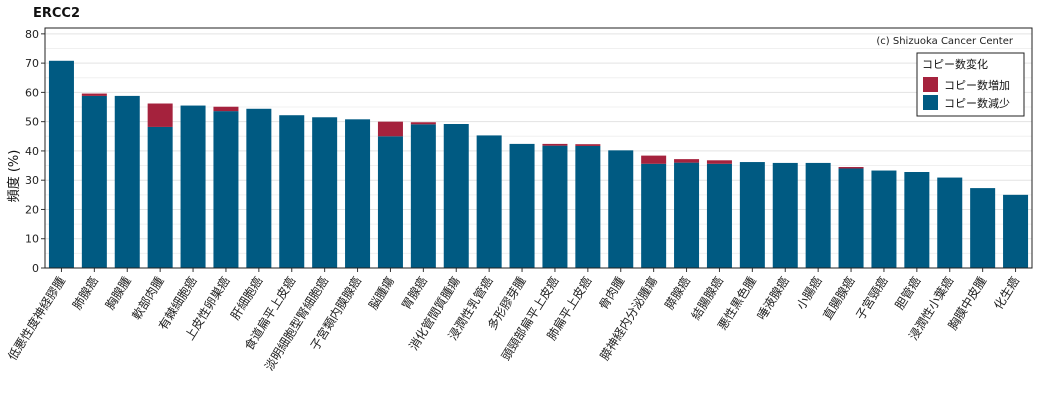  I want to click on x-tick-label: 直腸腺癌, so click(838, 298).